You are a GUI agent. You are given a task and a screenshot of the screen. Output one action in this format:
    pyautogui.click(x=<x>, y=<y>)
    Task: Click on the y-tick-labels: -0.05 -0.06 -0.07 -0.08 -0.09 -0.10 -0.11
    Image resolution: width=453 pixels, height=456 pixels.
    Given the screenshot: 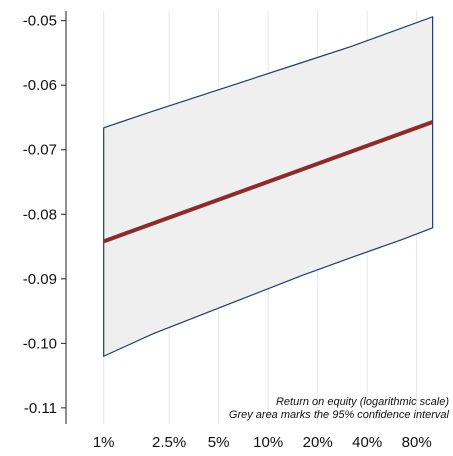 What is the action you would take?
    pyautogui.click(x=44, y=215)
    